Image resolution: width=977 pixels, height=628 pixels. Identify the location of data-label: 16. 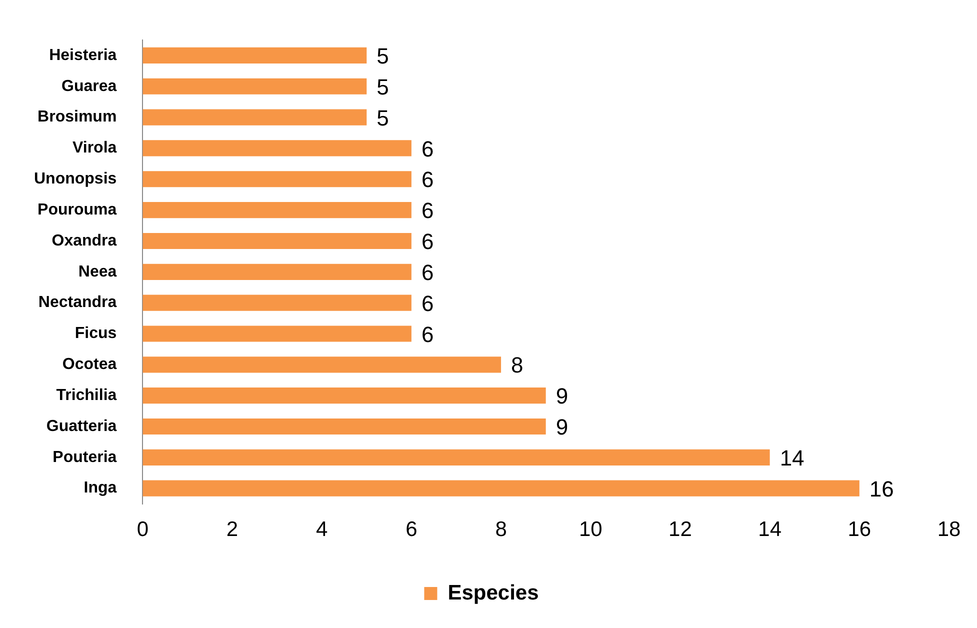
(881, 489).